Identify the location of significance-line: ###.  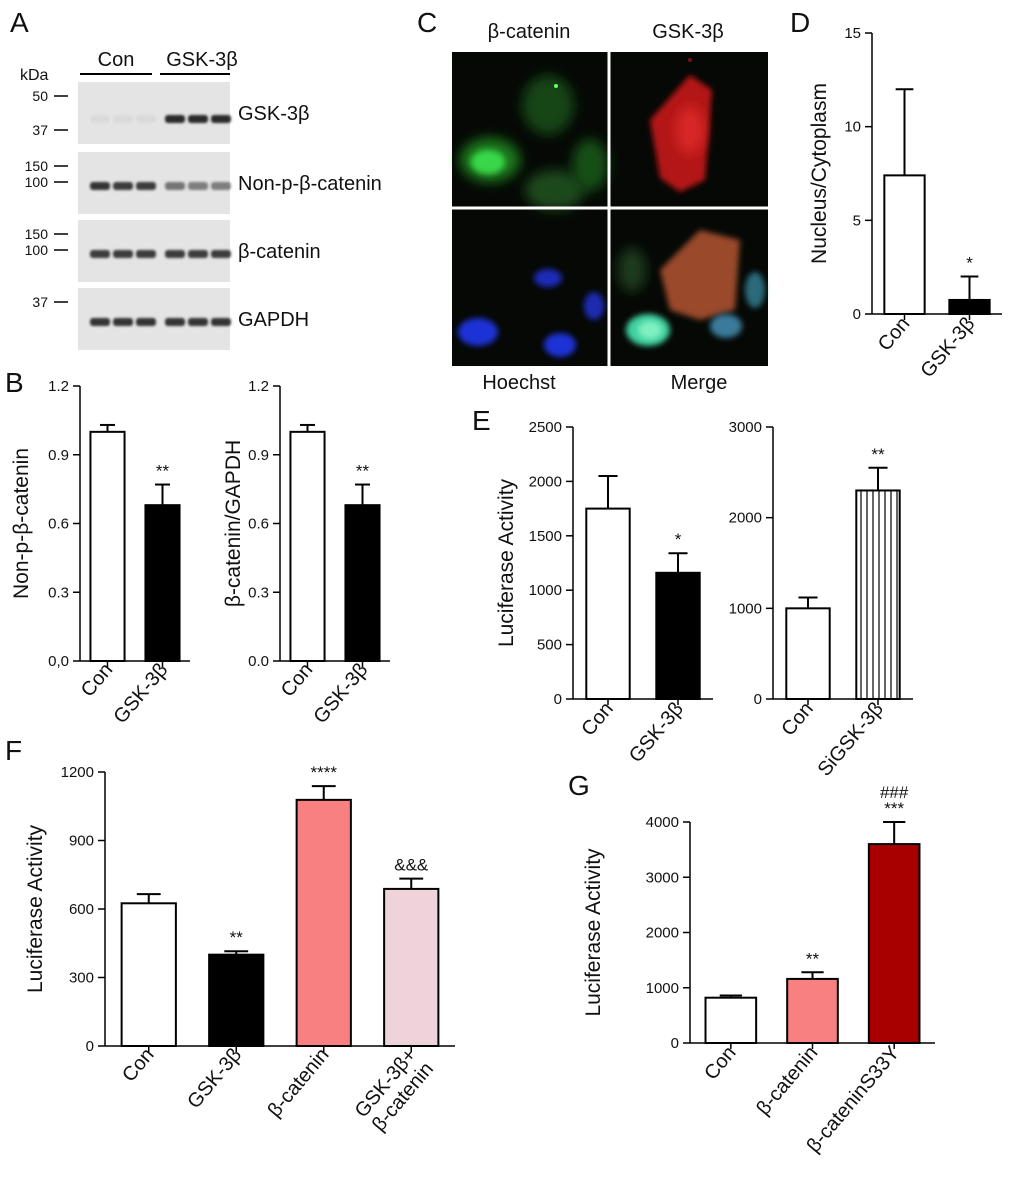
(894, 792).